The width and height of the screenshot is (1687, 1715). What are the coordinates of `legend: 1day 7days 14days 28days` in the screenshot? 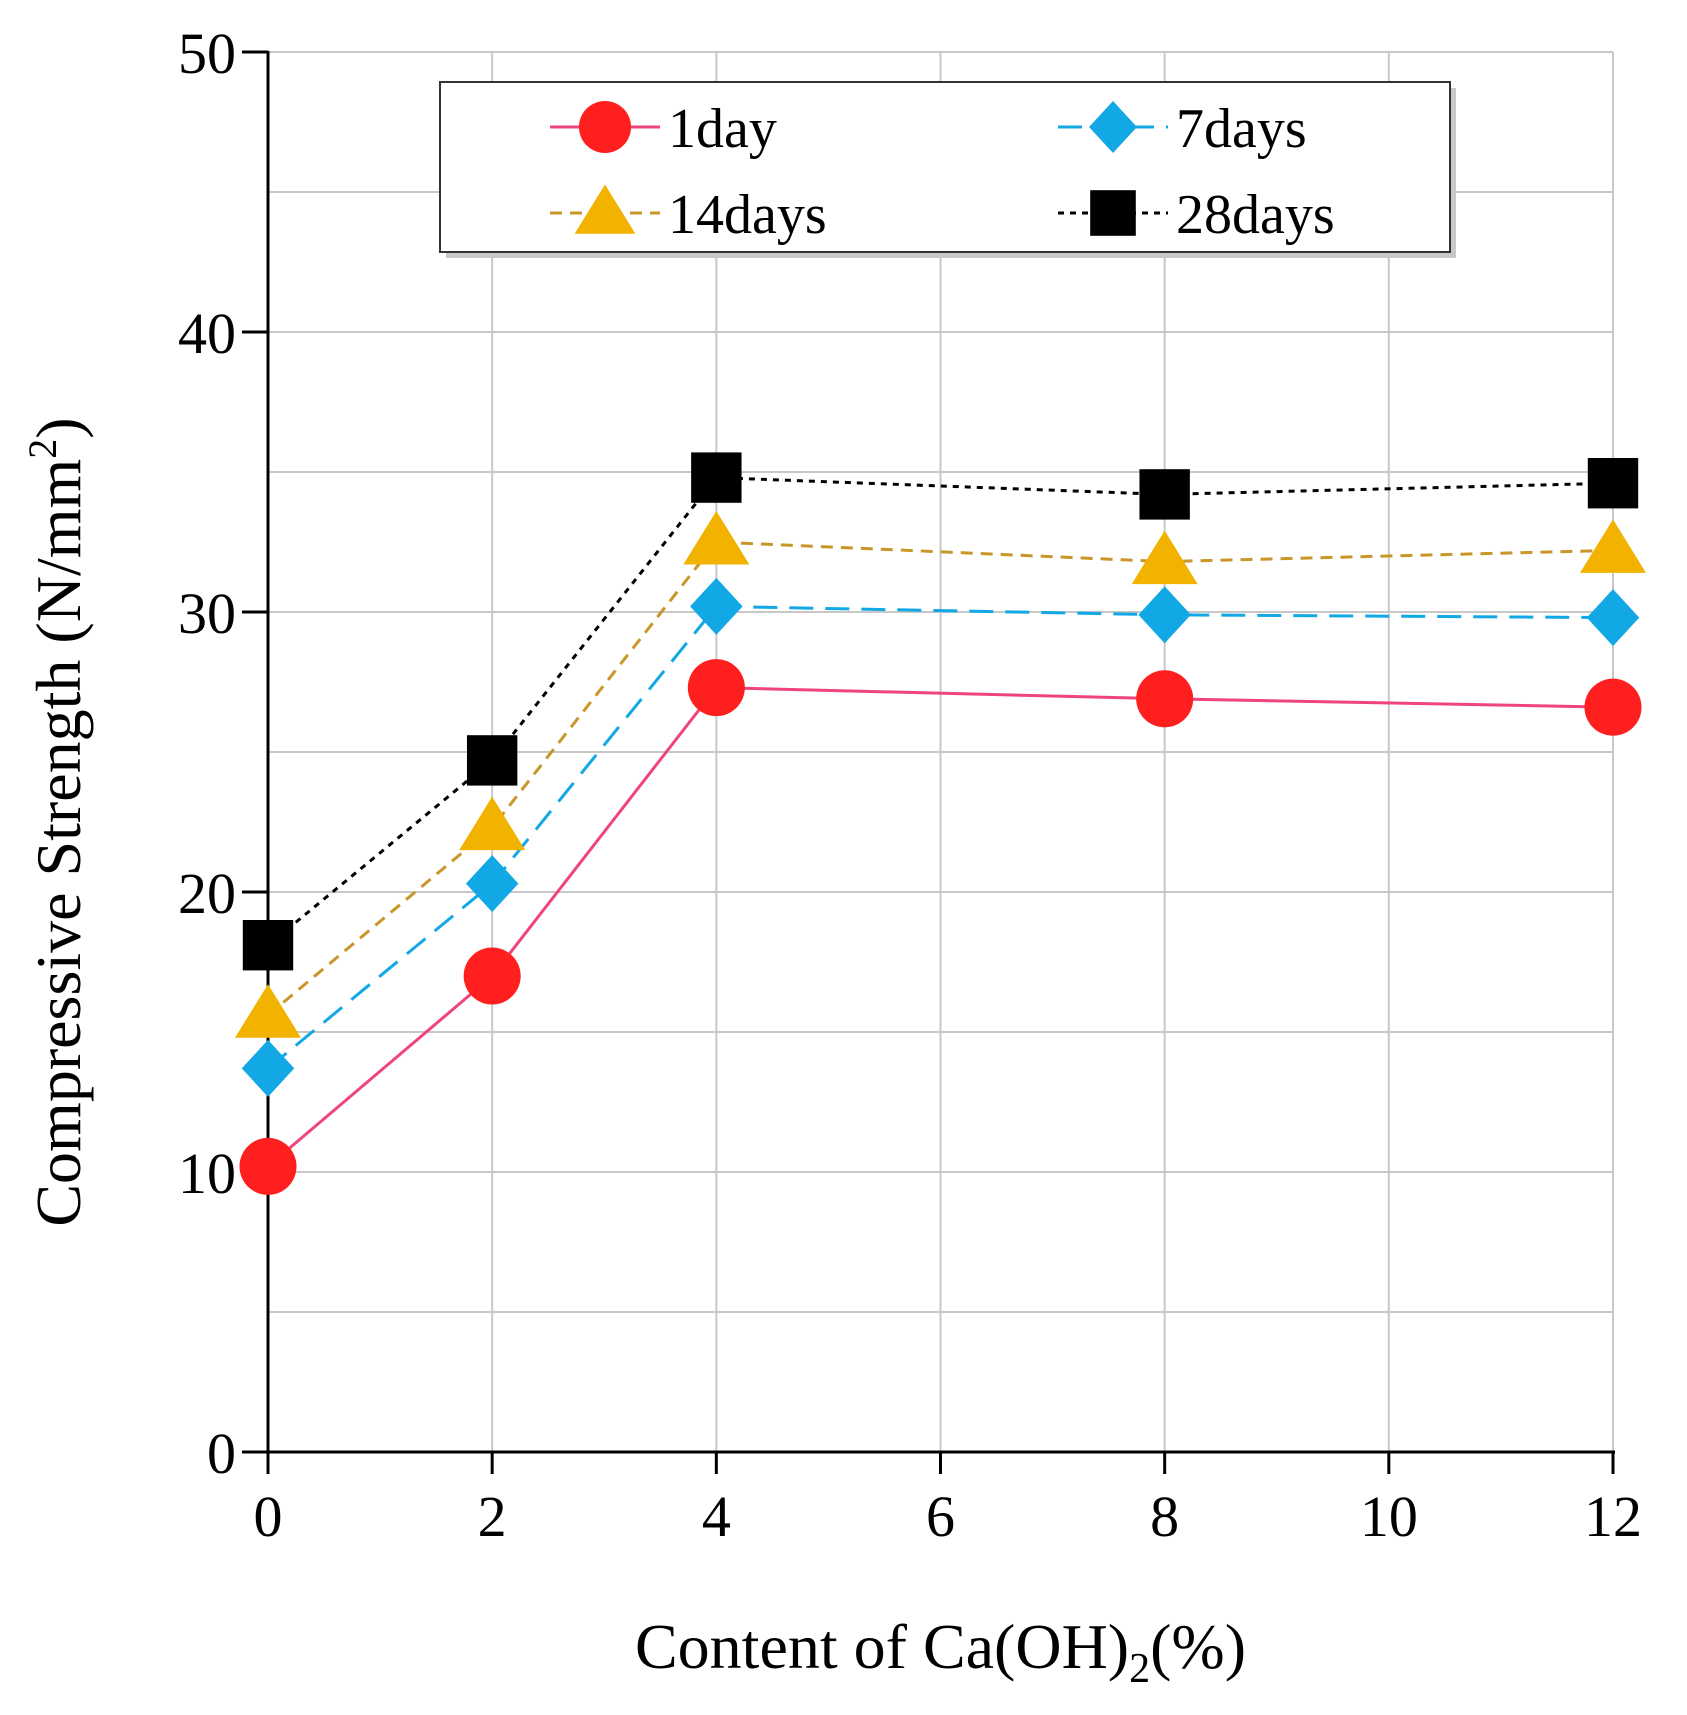 It's located at (947, 169).